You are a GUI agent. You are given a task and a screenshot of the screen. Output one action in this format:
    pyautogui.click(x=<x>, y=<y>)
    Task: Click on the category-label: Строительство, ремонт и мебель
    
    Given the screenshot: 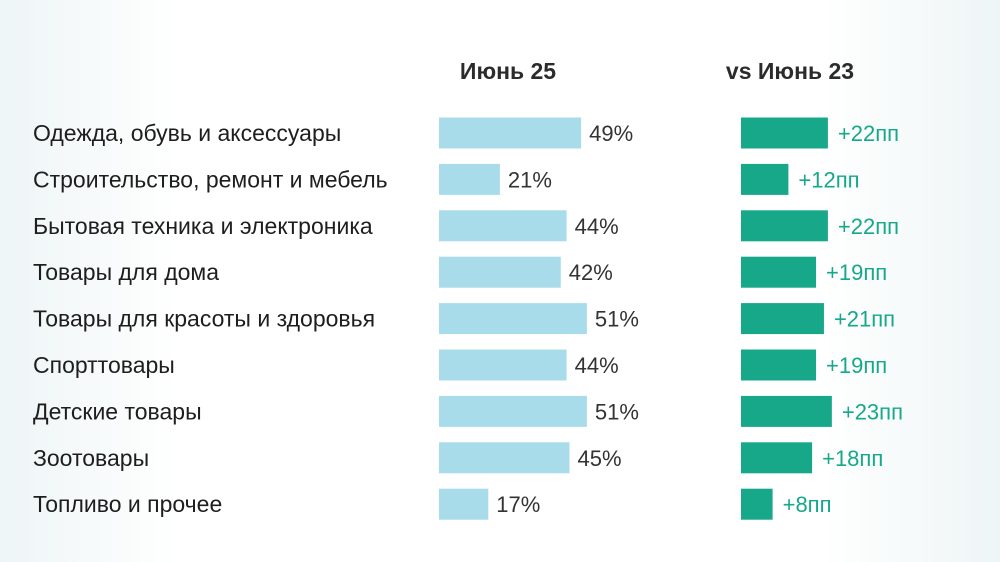 What is the action you would take?
    pyautogui.click(x=210, y=179)
    